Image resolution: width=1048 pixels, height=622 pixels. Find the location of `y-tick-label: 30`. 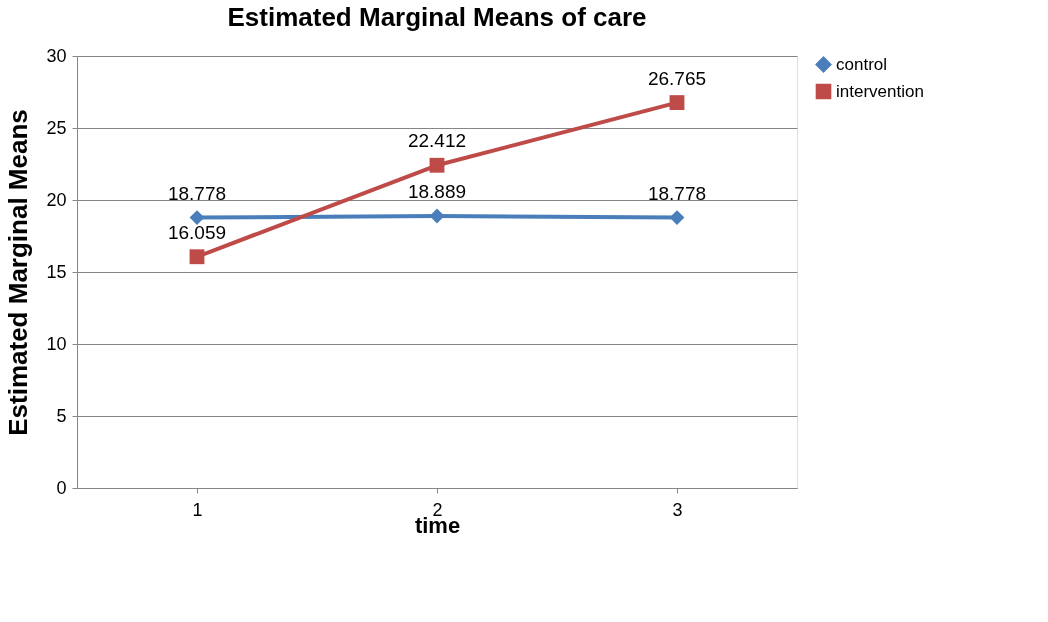

y-tick-label: 30 is located at coordinates (56, 55).